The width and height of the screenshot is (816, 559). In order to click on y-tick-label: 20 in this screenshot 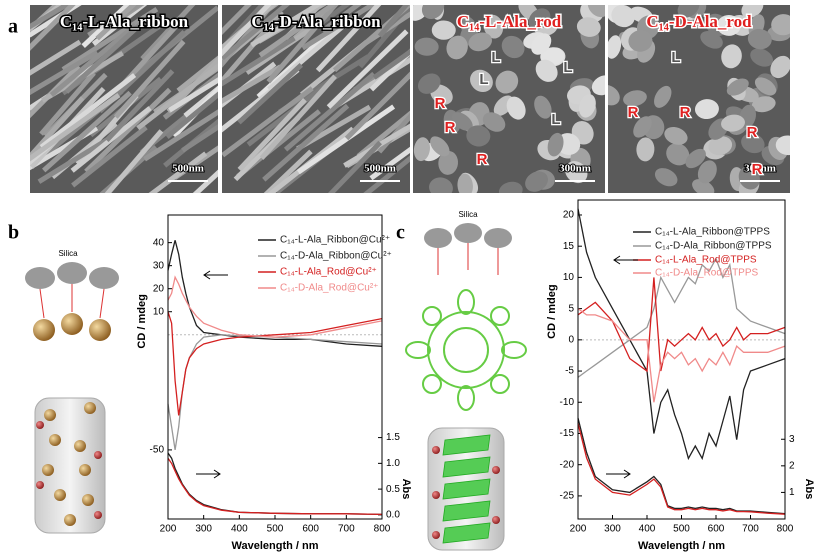, I will do `click(159, 288)`.